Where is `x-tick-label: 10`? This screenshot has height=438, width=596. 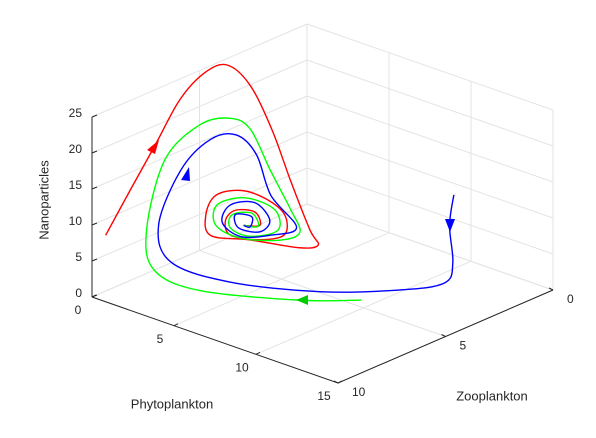
x-tick-label: 10 is located at coordinates (242, 368).